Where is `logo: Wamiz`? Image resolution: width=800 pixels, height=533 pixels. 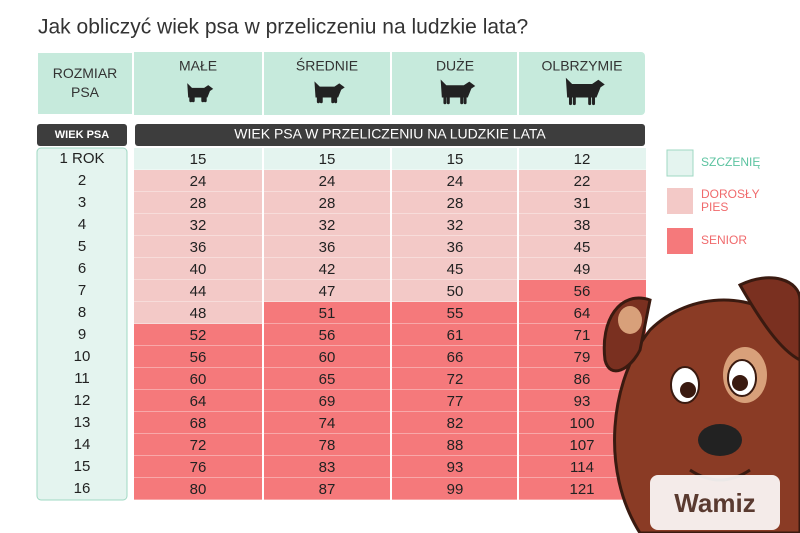
logo: Wamiz is located at coordinates (714, 503).